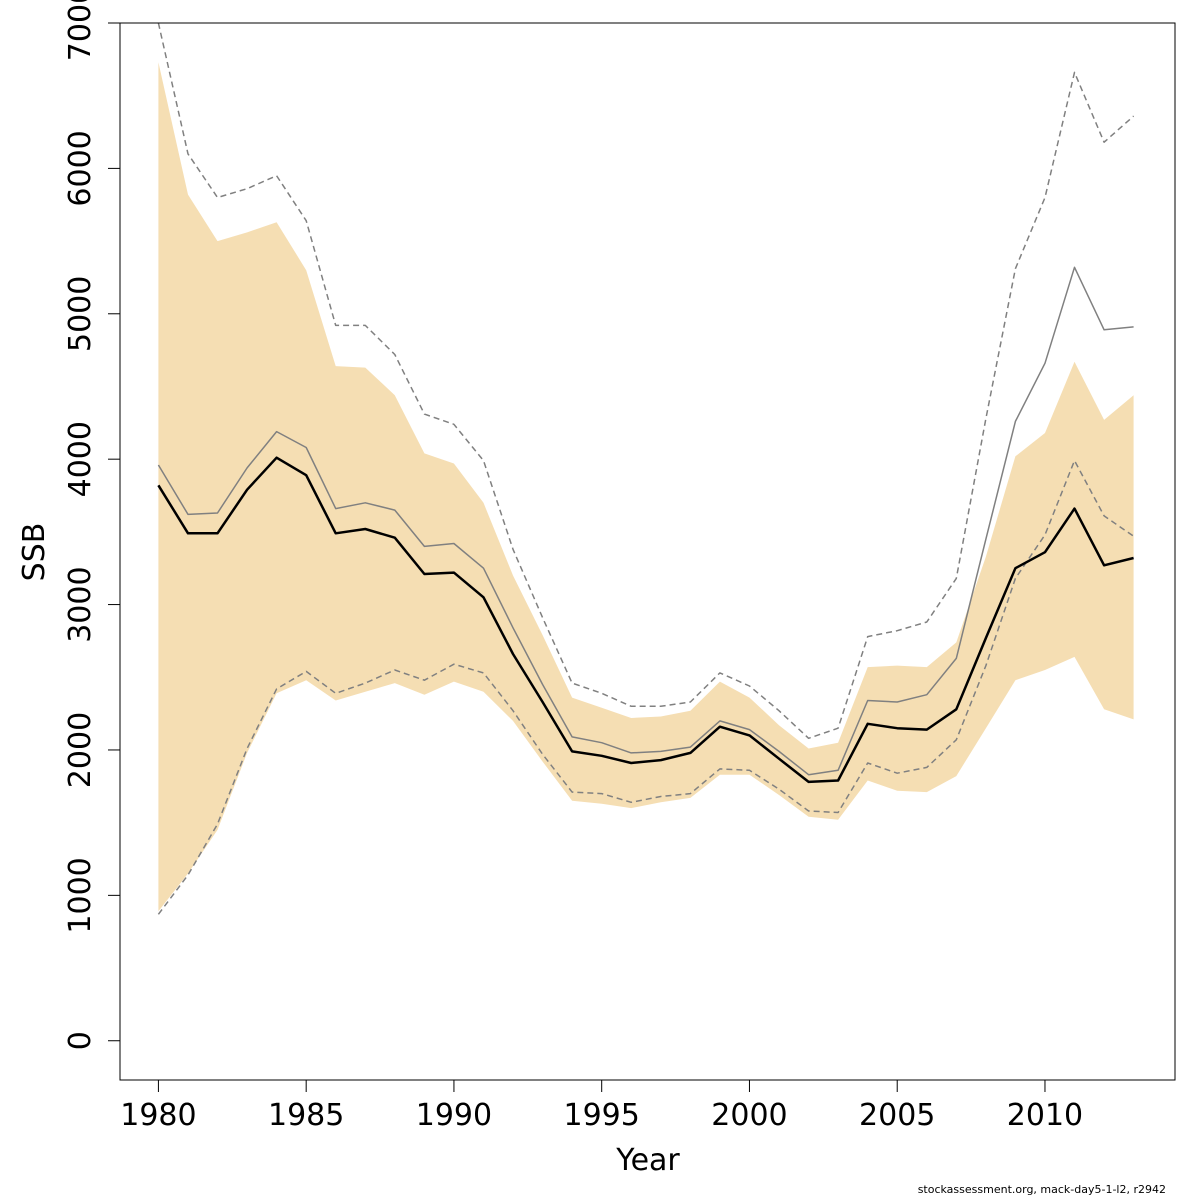 The width and height of the screenshot is (1200, 1200). I want to click on x-tick-label: 2000, so click(749, 1115).